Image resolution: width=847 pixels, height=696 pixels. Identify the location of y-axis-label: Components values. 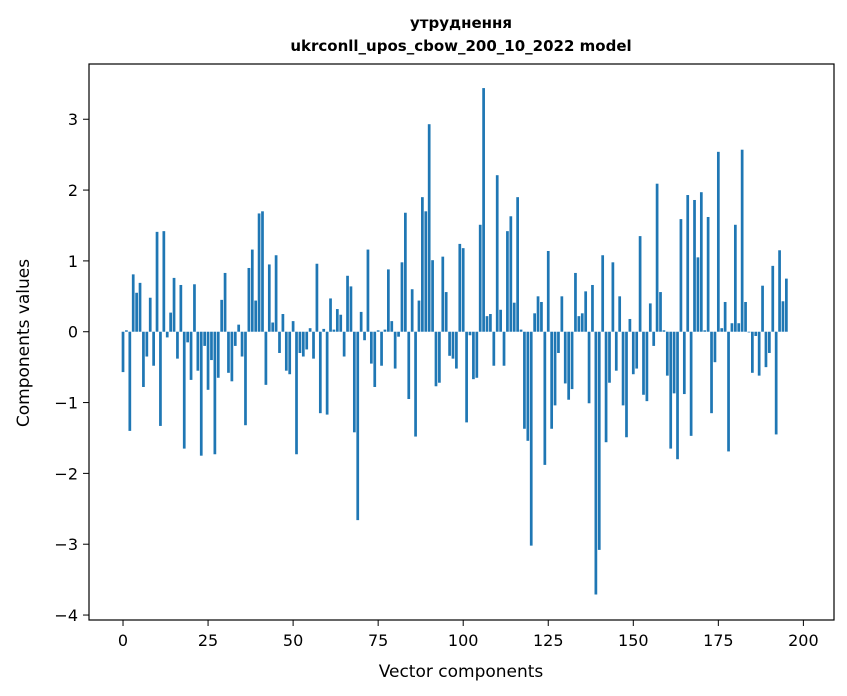
(24, 343).